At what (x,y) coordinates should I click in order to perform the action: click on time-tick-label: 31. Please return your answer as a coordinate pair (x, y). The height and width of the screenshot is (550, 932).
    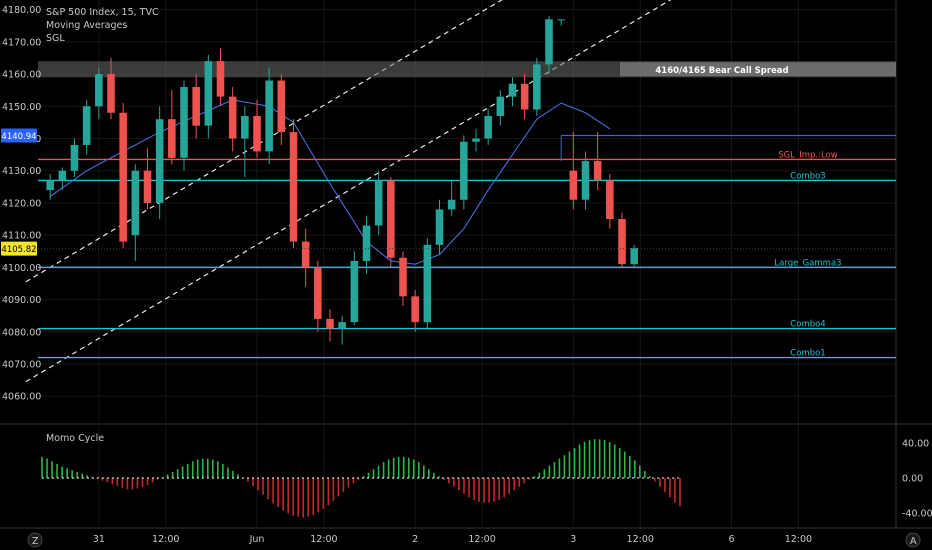
    Looking at the image, I should click on (99, 539).